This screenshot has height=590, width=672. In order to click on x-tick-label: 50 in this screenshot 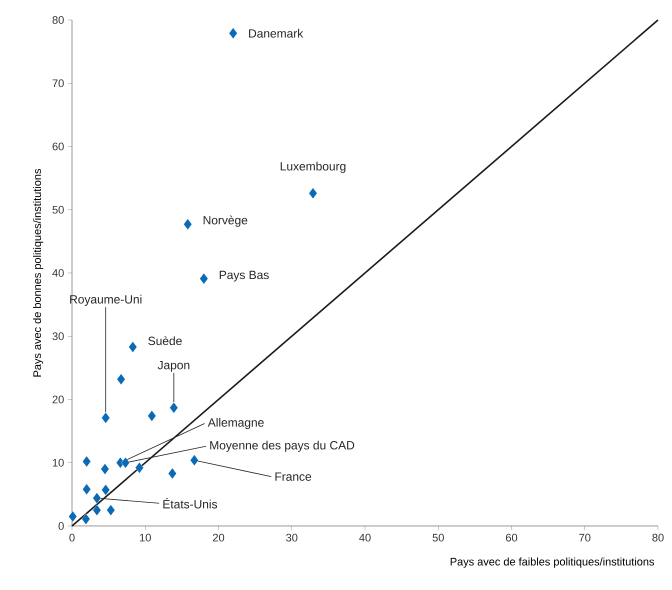, I will do `click(438, 538)`.